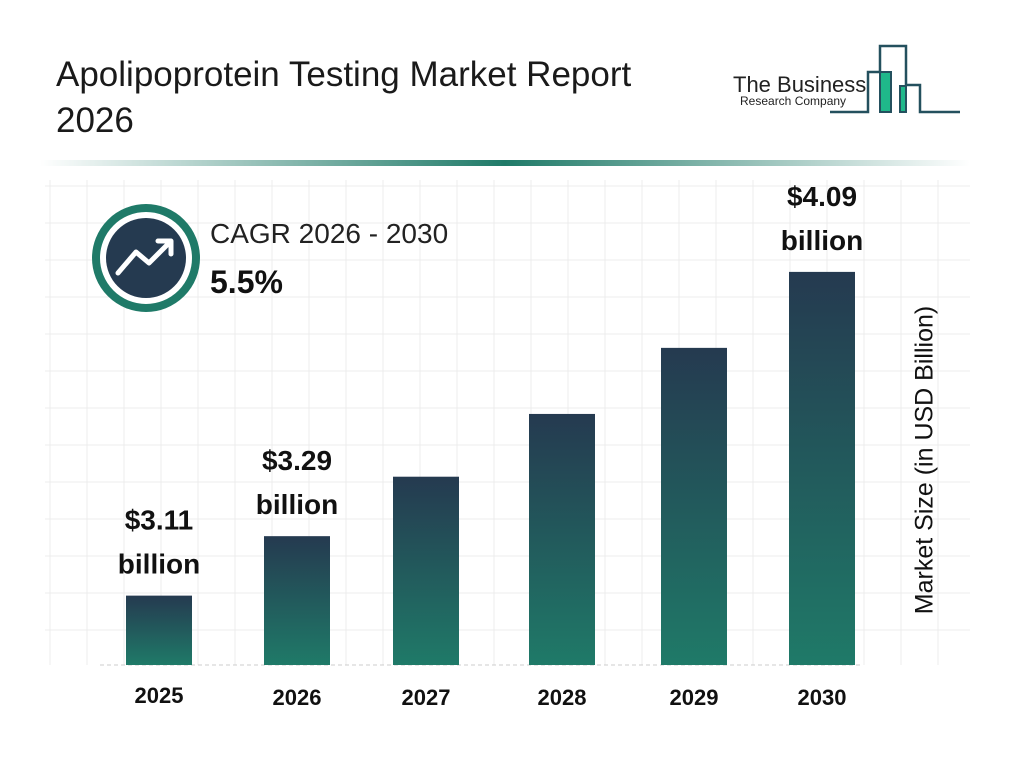  Describe the element at coordinates (297, 600) in the screenshot. I see `bar-2026` at that location.